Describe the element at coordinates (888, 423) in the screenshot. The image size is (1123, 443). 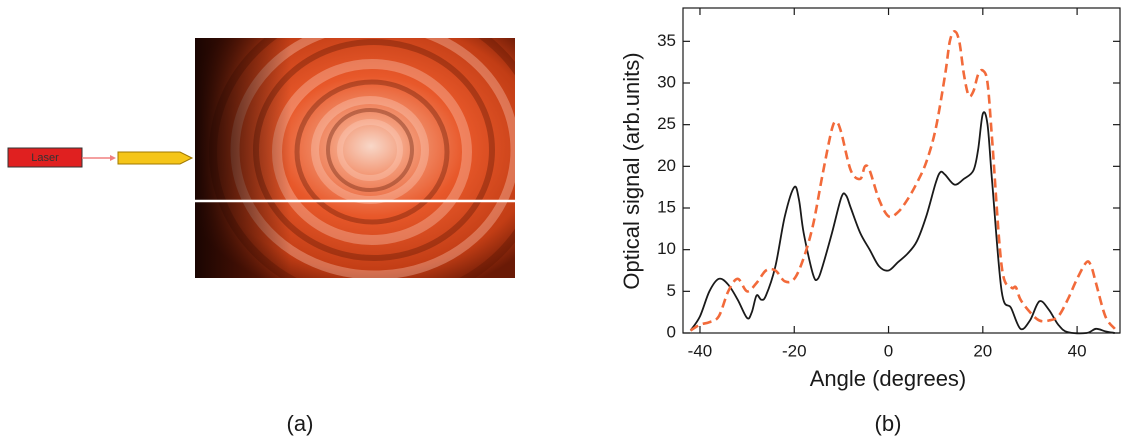
I see `panel-label: (b)` at that location.